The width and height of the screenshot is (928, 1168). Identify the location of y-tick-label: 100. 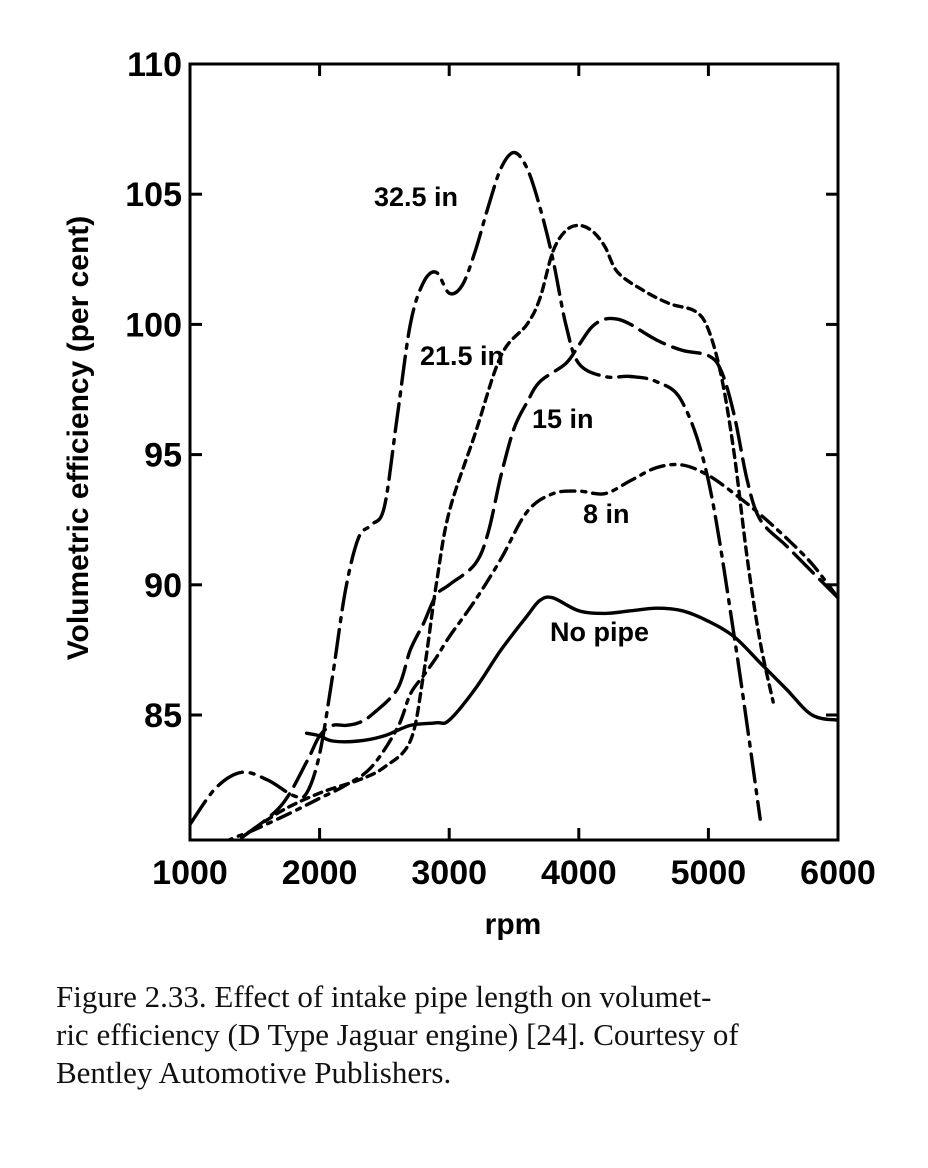
(153, 325).